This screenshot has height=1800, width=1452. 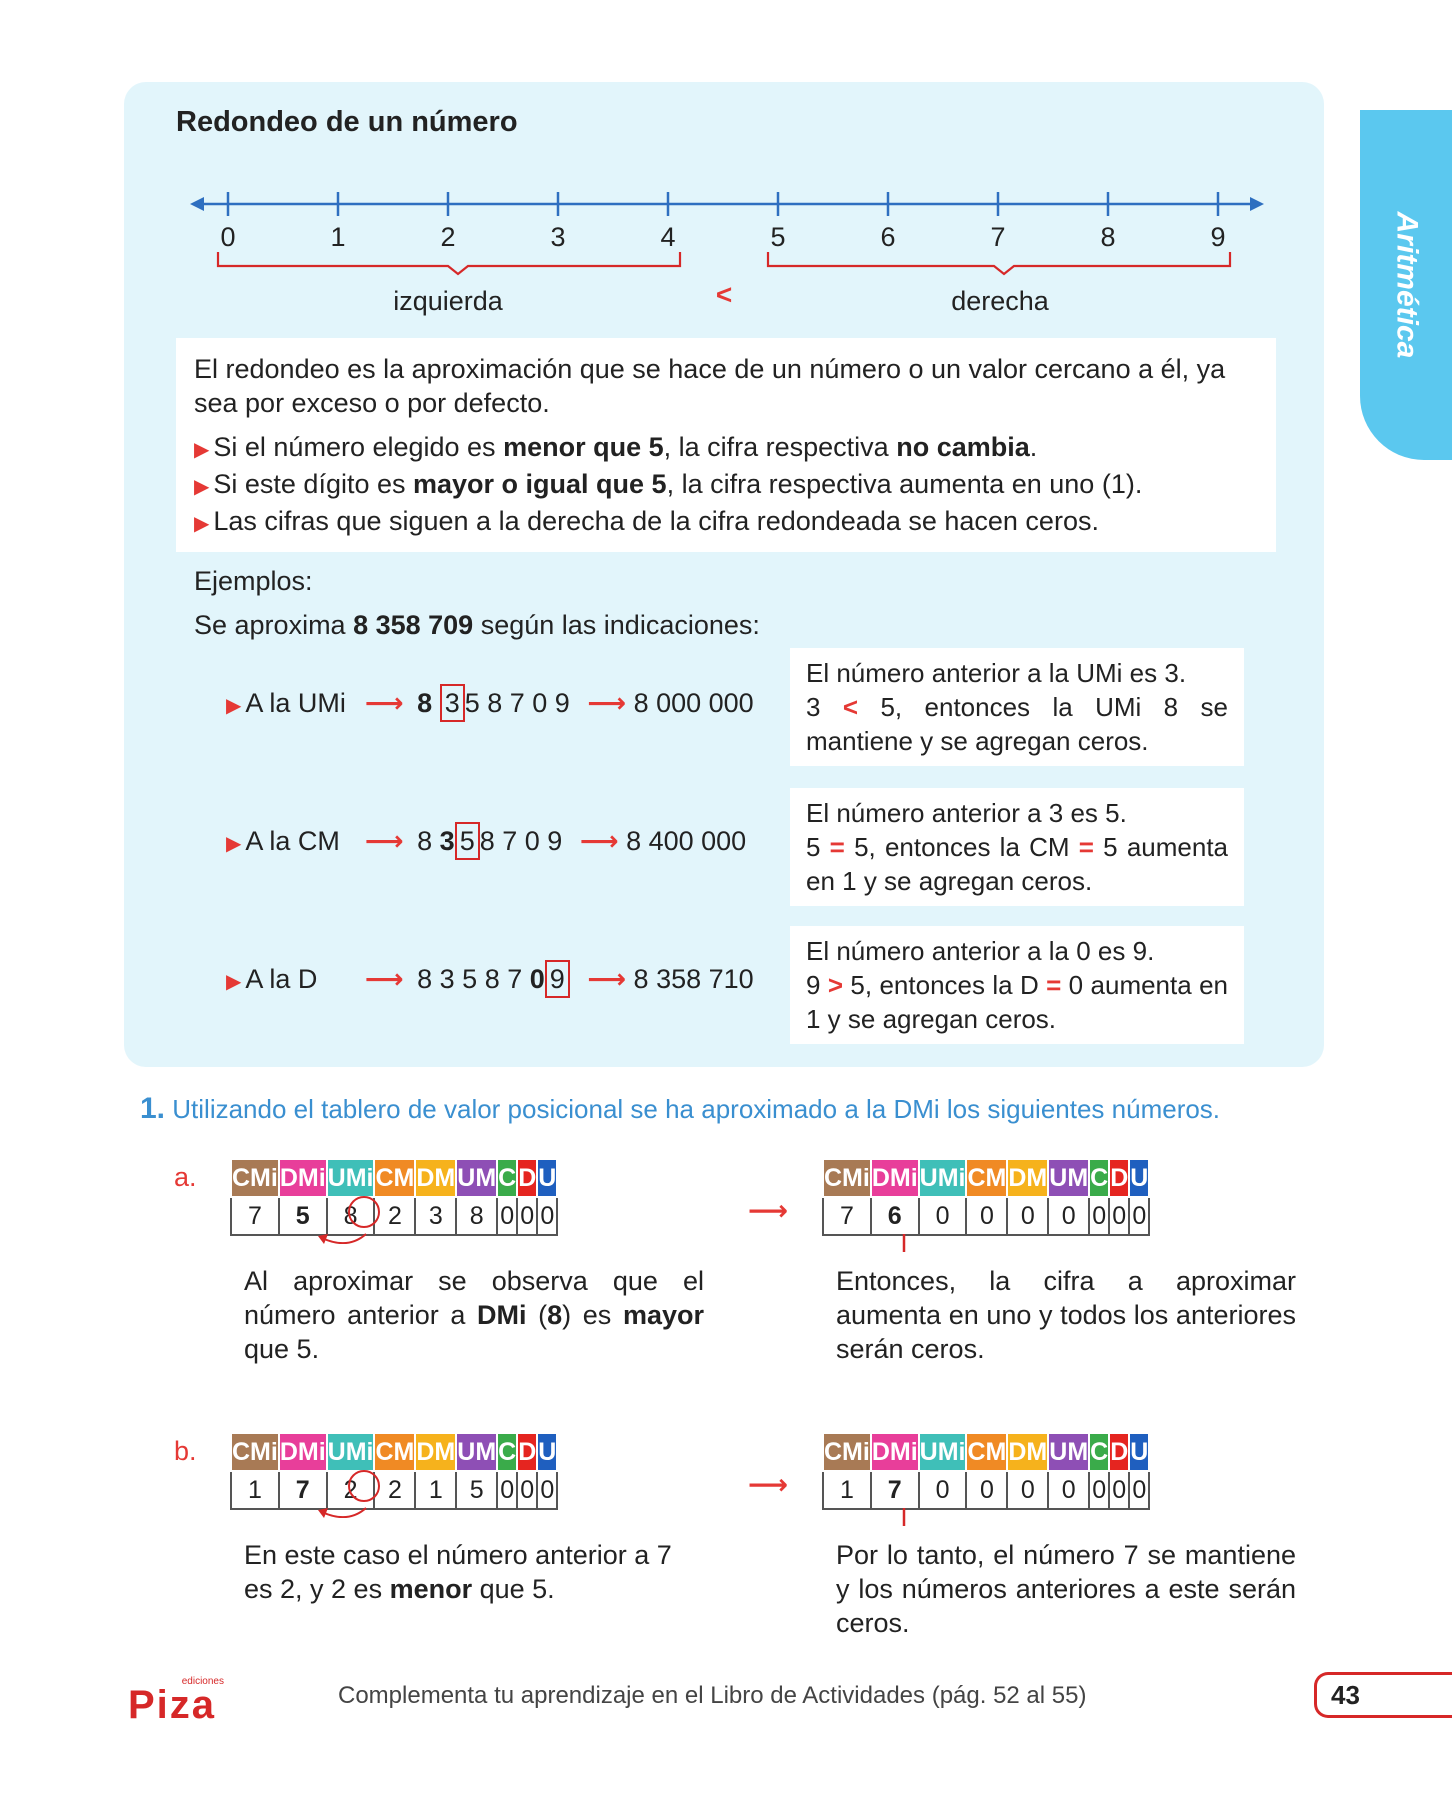 I want to click on number-line-tick-label: 1, so click(x=337, y=237).